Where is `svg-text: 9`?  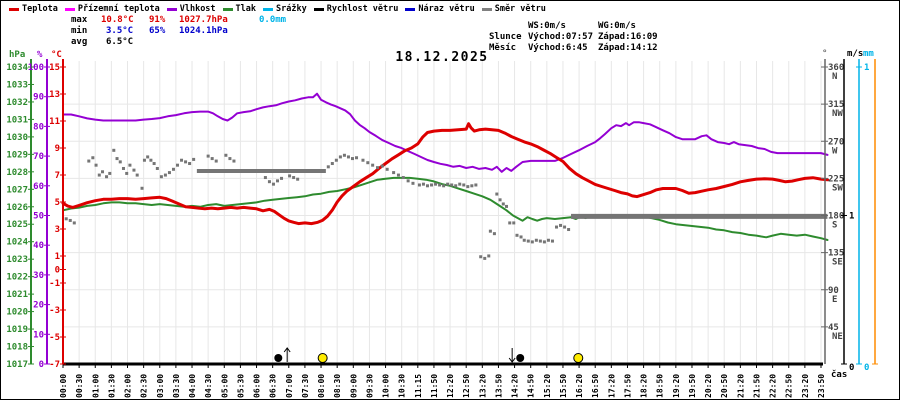
svg-text: 9 is located at coordinates (57, 149).